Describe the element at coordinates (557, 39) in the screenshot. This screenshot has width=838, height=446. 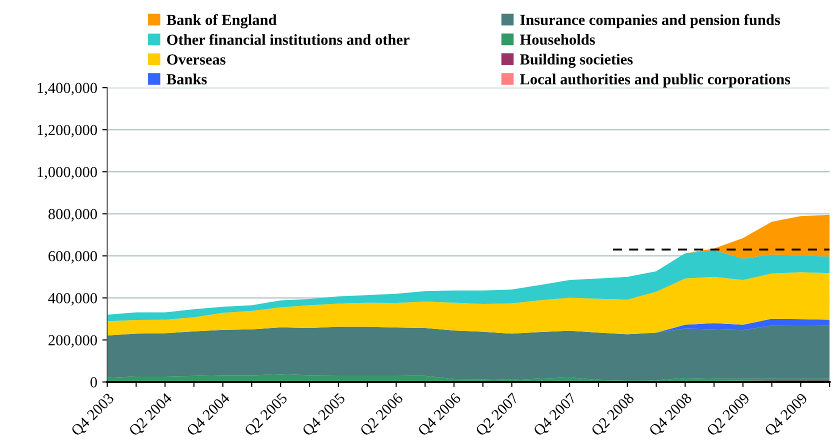
I see `legend-label: Households` at that location.